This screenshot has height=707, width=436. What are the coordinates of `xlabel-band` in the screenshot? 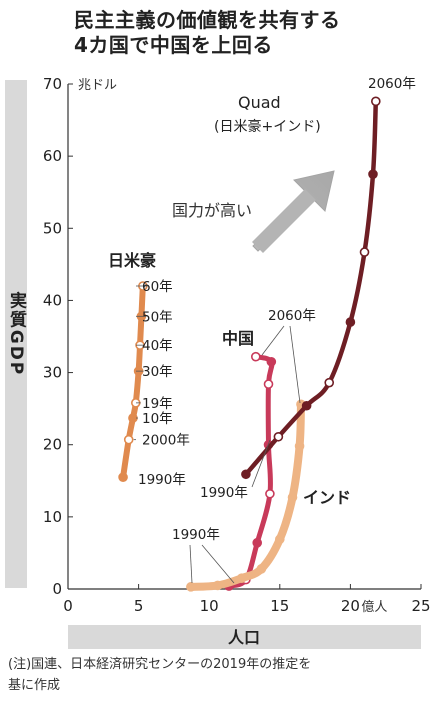 It's located at (244, 637).